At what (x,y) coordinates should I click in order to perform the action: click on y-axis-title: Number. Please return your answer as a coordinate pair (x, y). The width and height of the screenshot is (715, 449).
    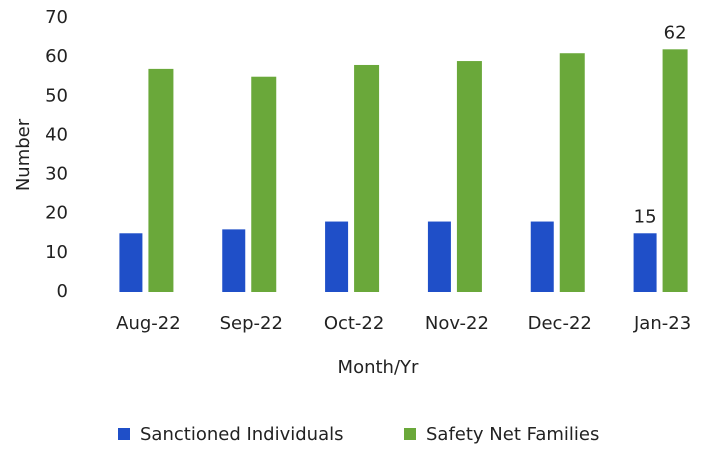
    Looking at the image, I should click on (23, 154).